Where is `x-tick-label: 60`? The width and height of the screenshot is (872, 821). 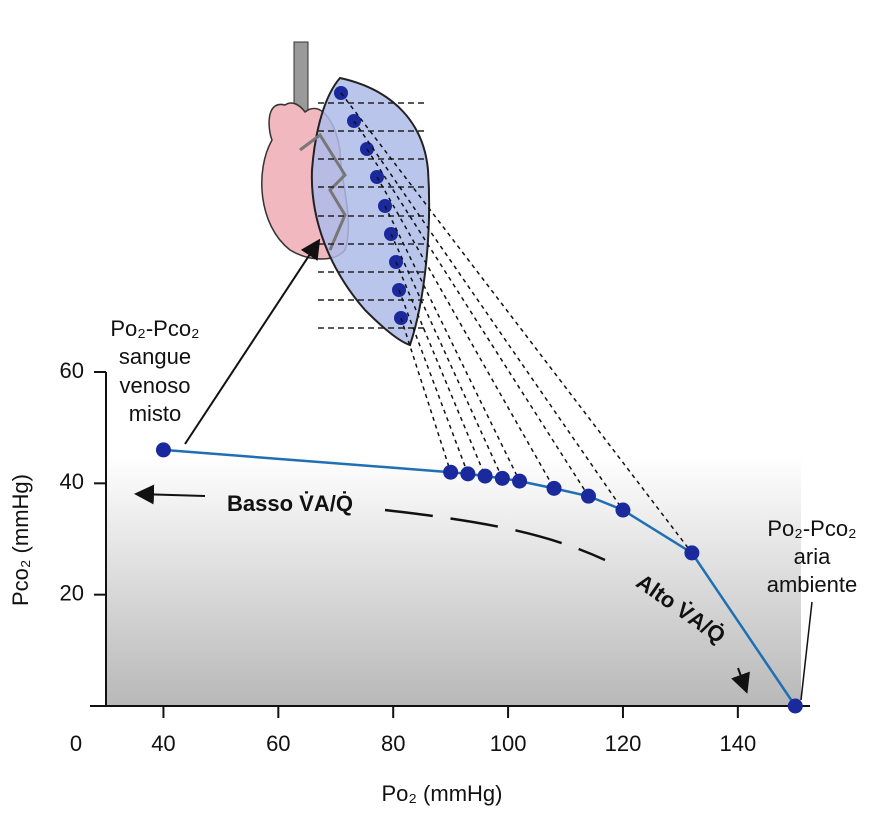 x-tick-label: 60 is located at coordinates (278, 743).